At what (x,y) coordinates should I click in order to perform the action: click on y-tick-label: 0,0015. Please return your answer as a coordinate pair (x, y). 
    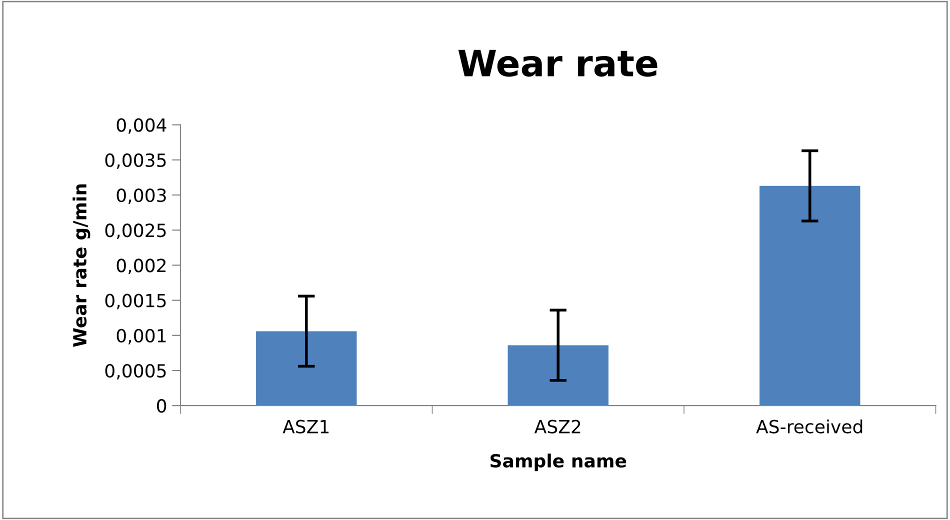
    Looking at the image, I should click on (135, 302).